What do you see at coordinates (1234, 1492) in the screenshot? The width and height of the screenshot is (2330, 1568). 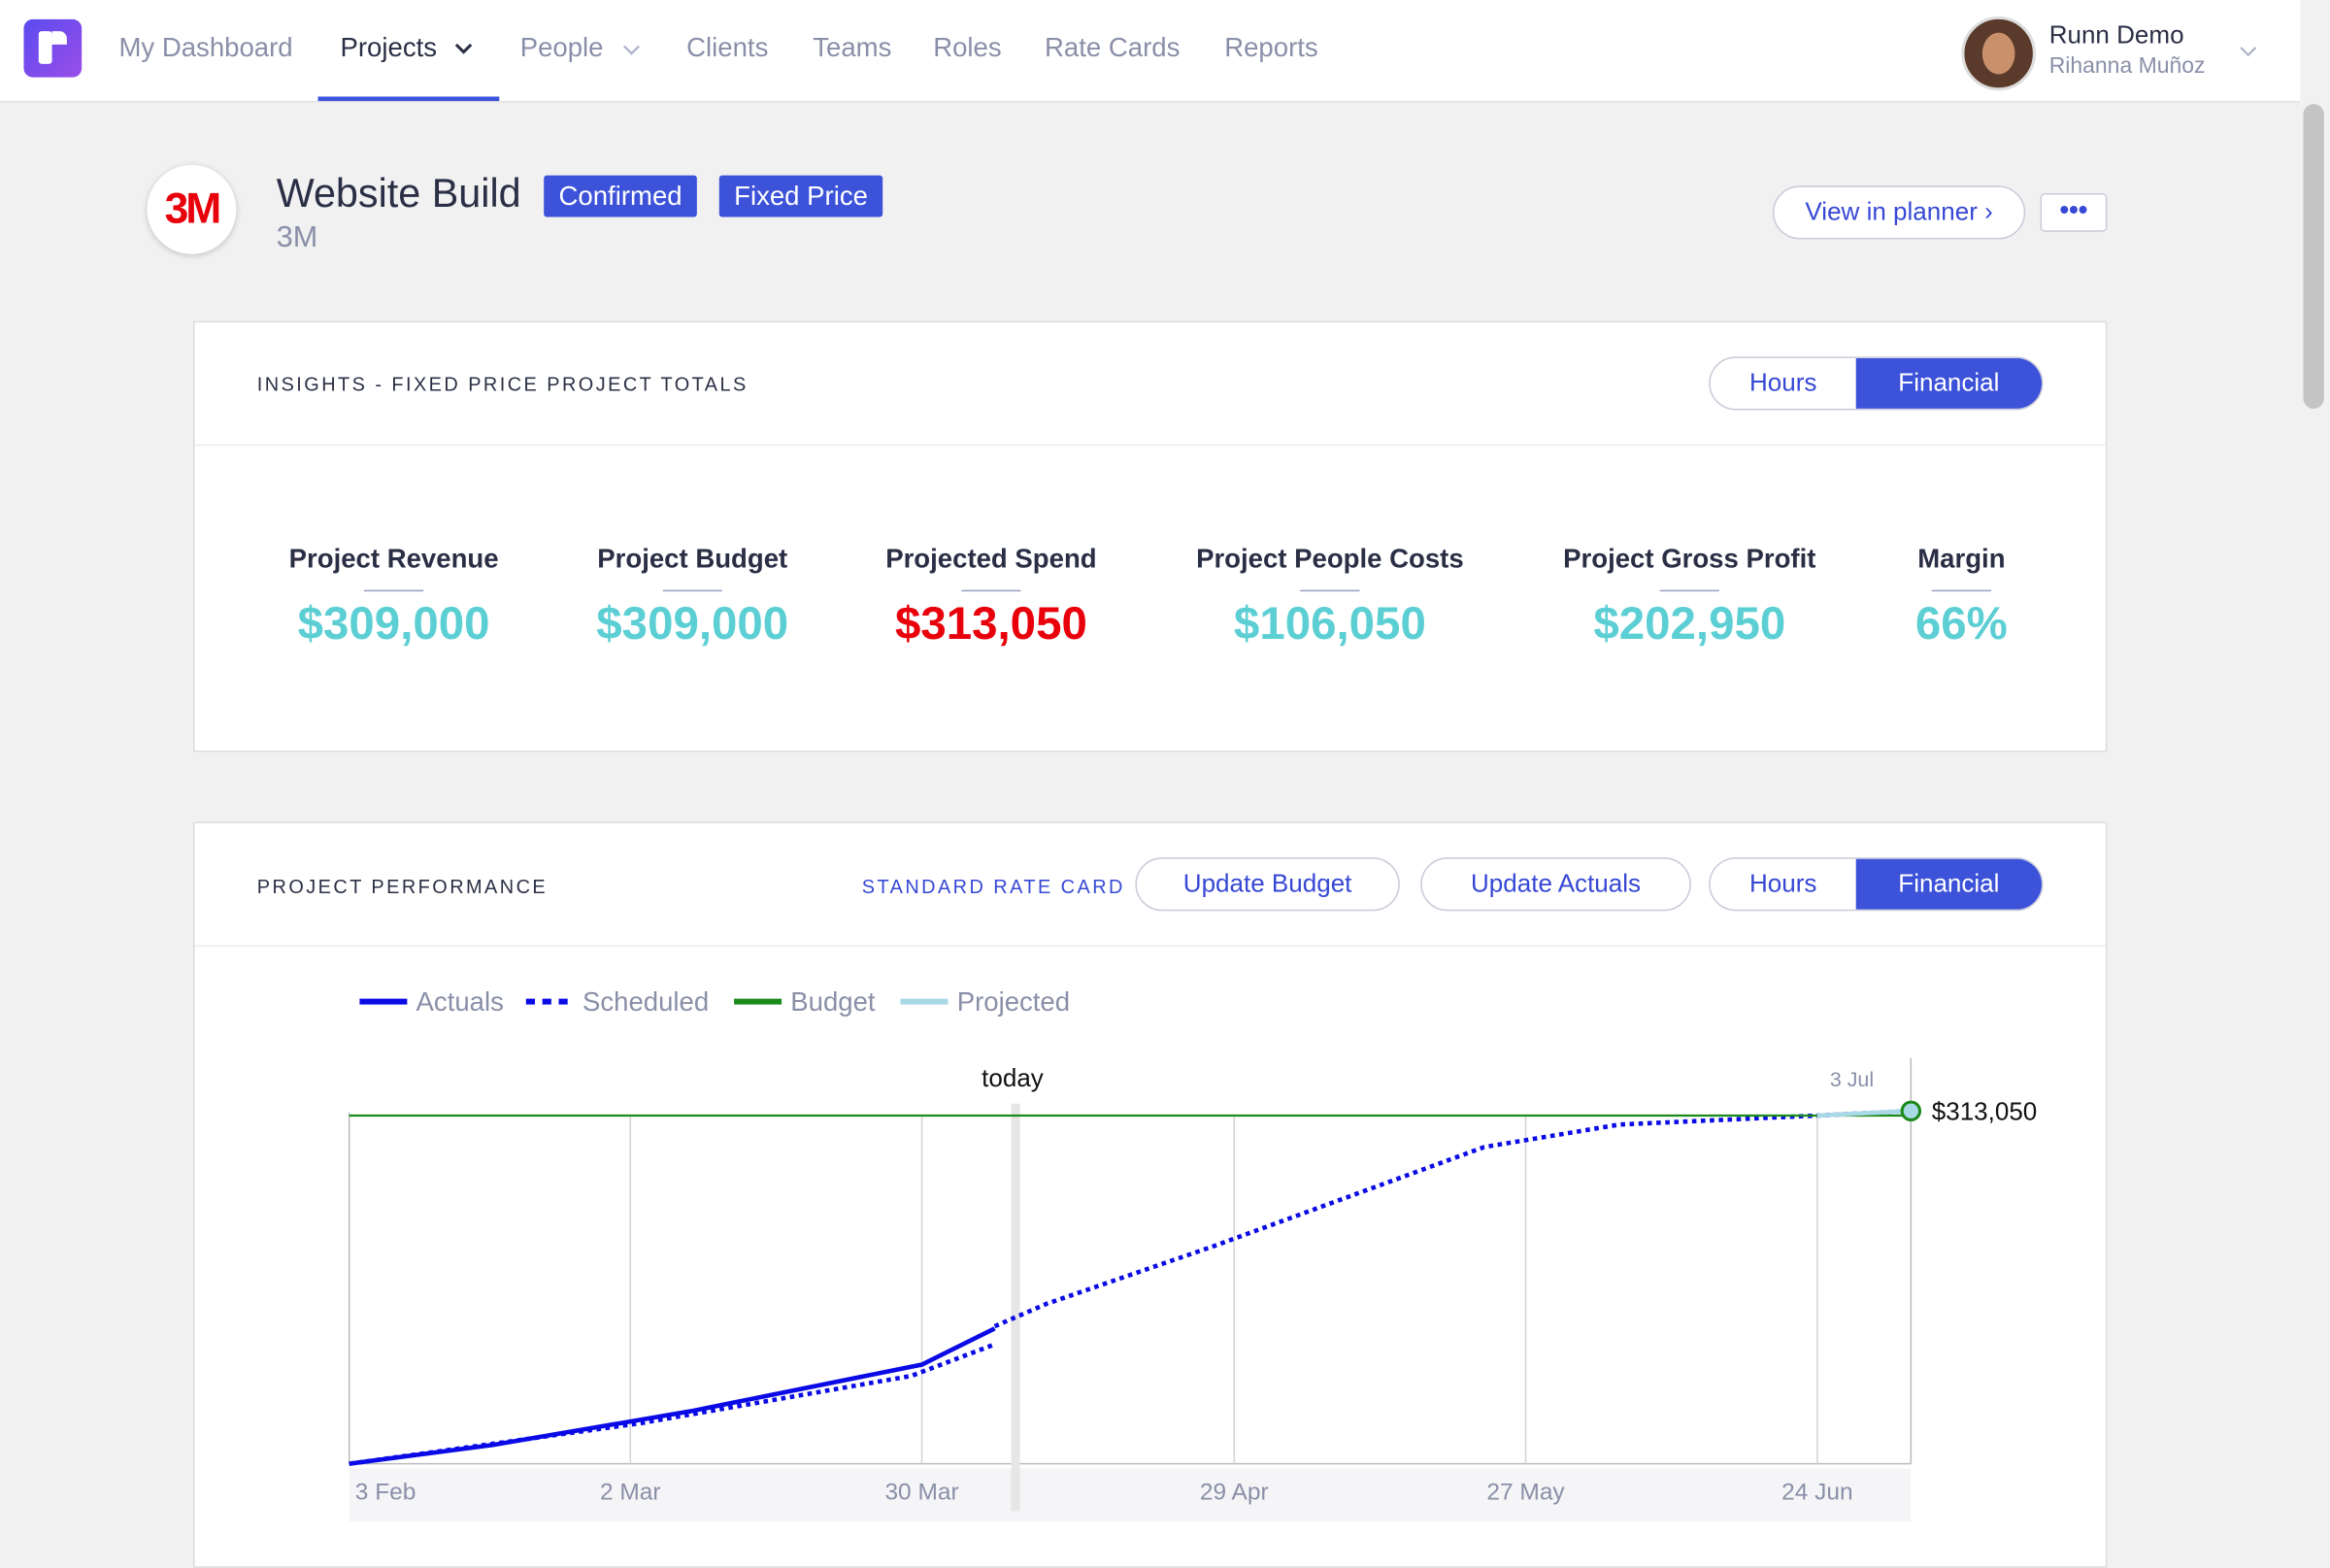 I see `x-tick-label: 29 Apr` at bounding box center [1234, 1492].